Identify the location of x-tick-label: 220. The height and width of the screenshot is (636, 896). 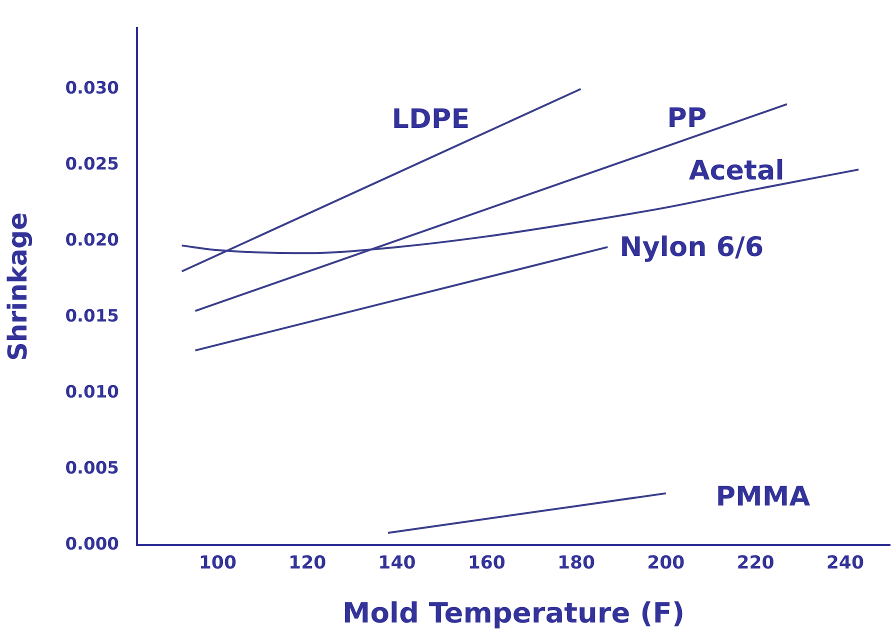
(755, 563).